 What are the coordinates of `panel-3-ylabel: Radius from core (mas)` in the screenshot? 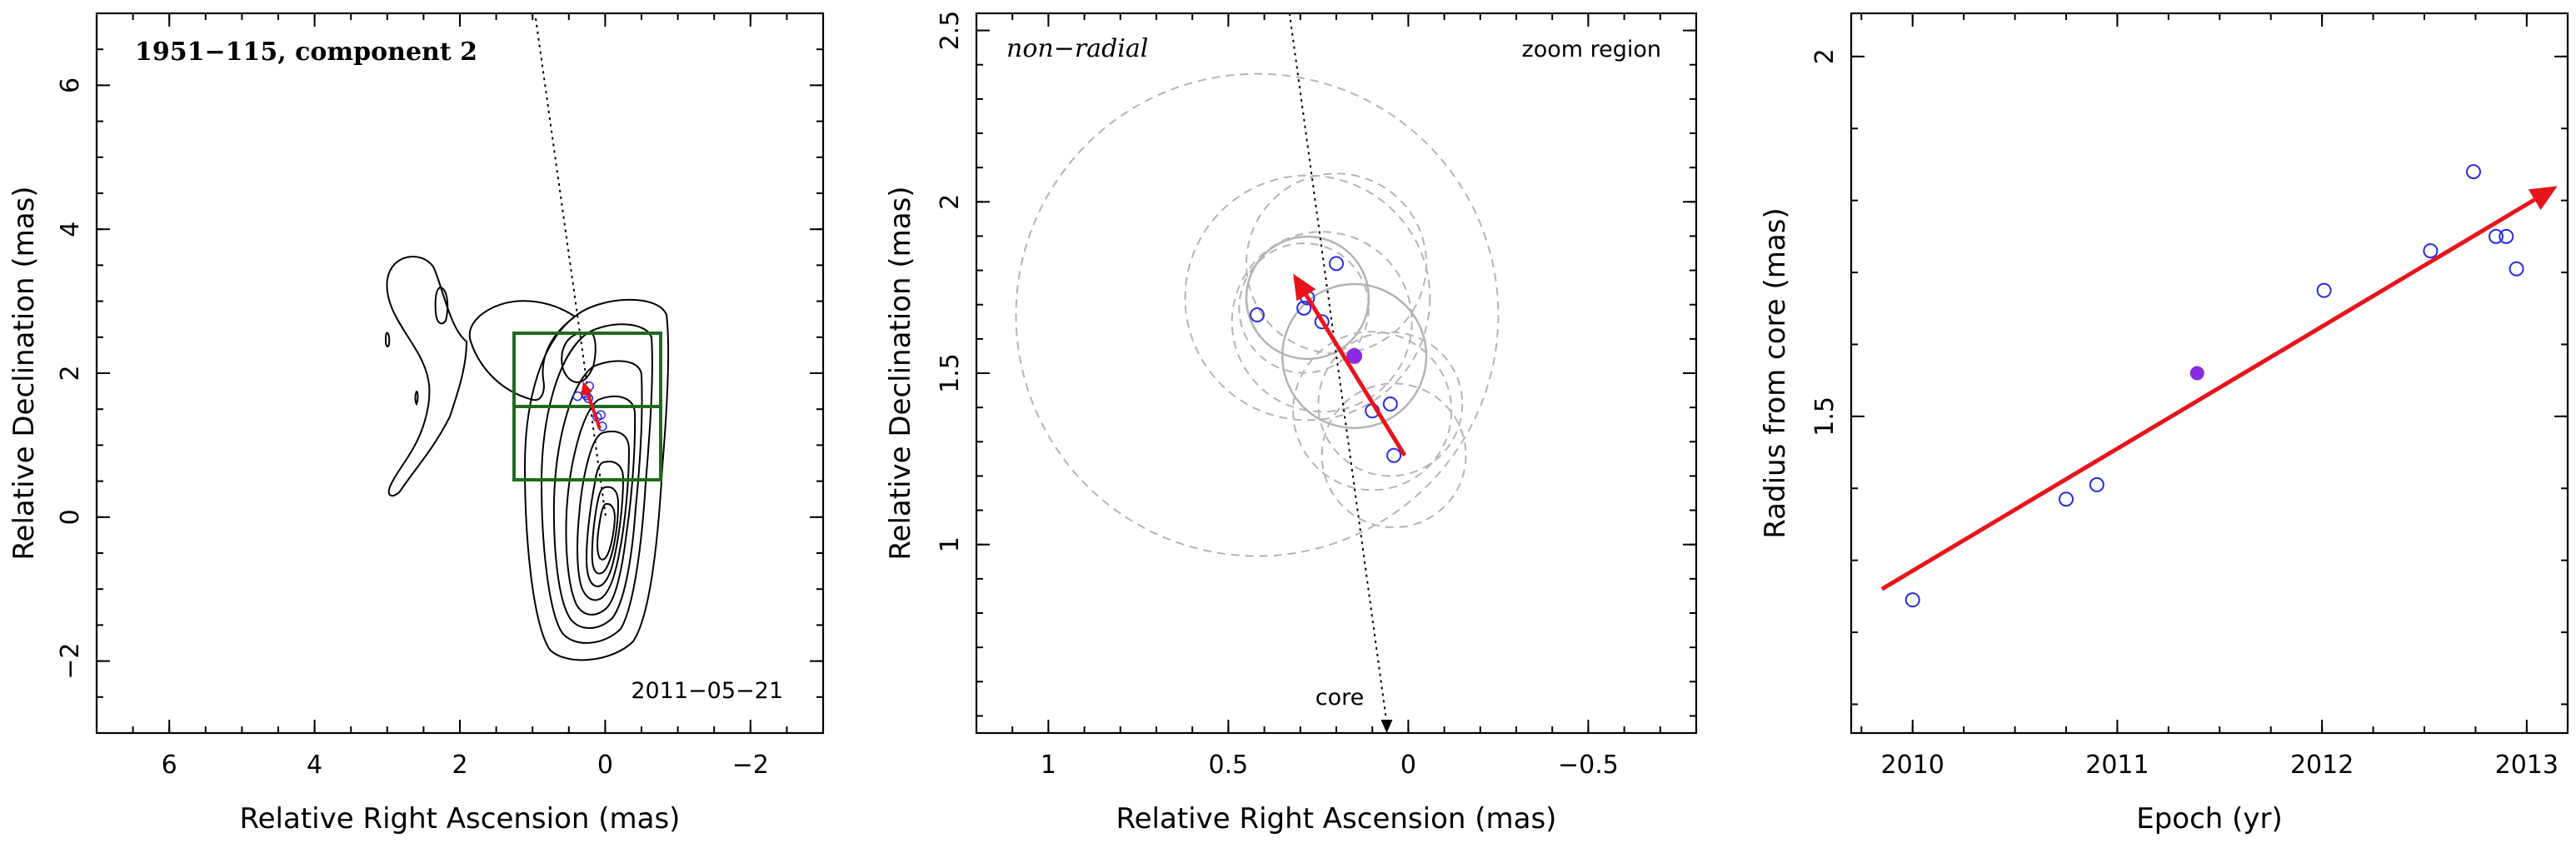 It's located at (1775, 372).